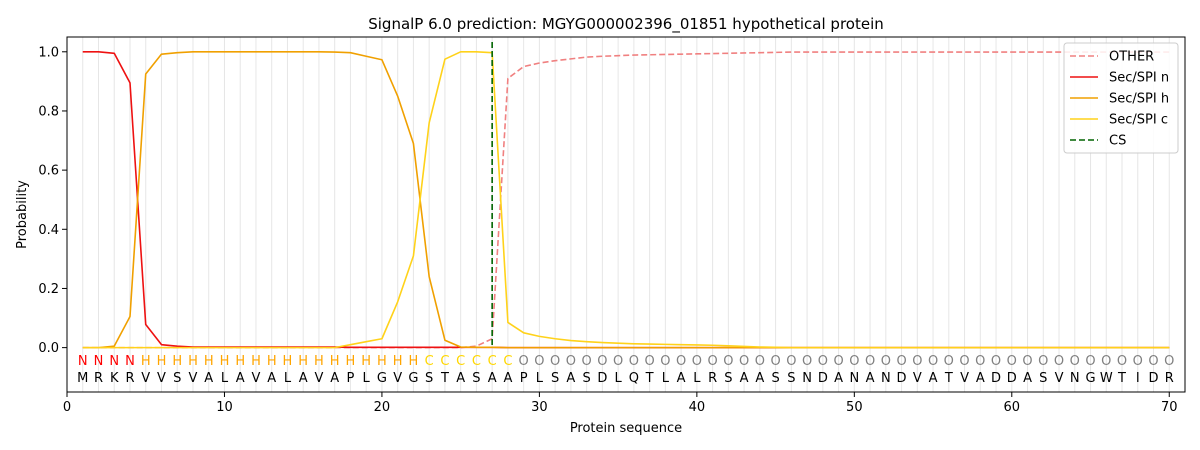 The image size is (1200, 450). I want to click on legend-box, so click(1121, 98).